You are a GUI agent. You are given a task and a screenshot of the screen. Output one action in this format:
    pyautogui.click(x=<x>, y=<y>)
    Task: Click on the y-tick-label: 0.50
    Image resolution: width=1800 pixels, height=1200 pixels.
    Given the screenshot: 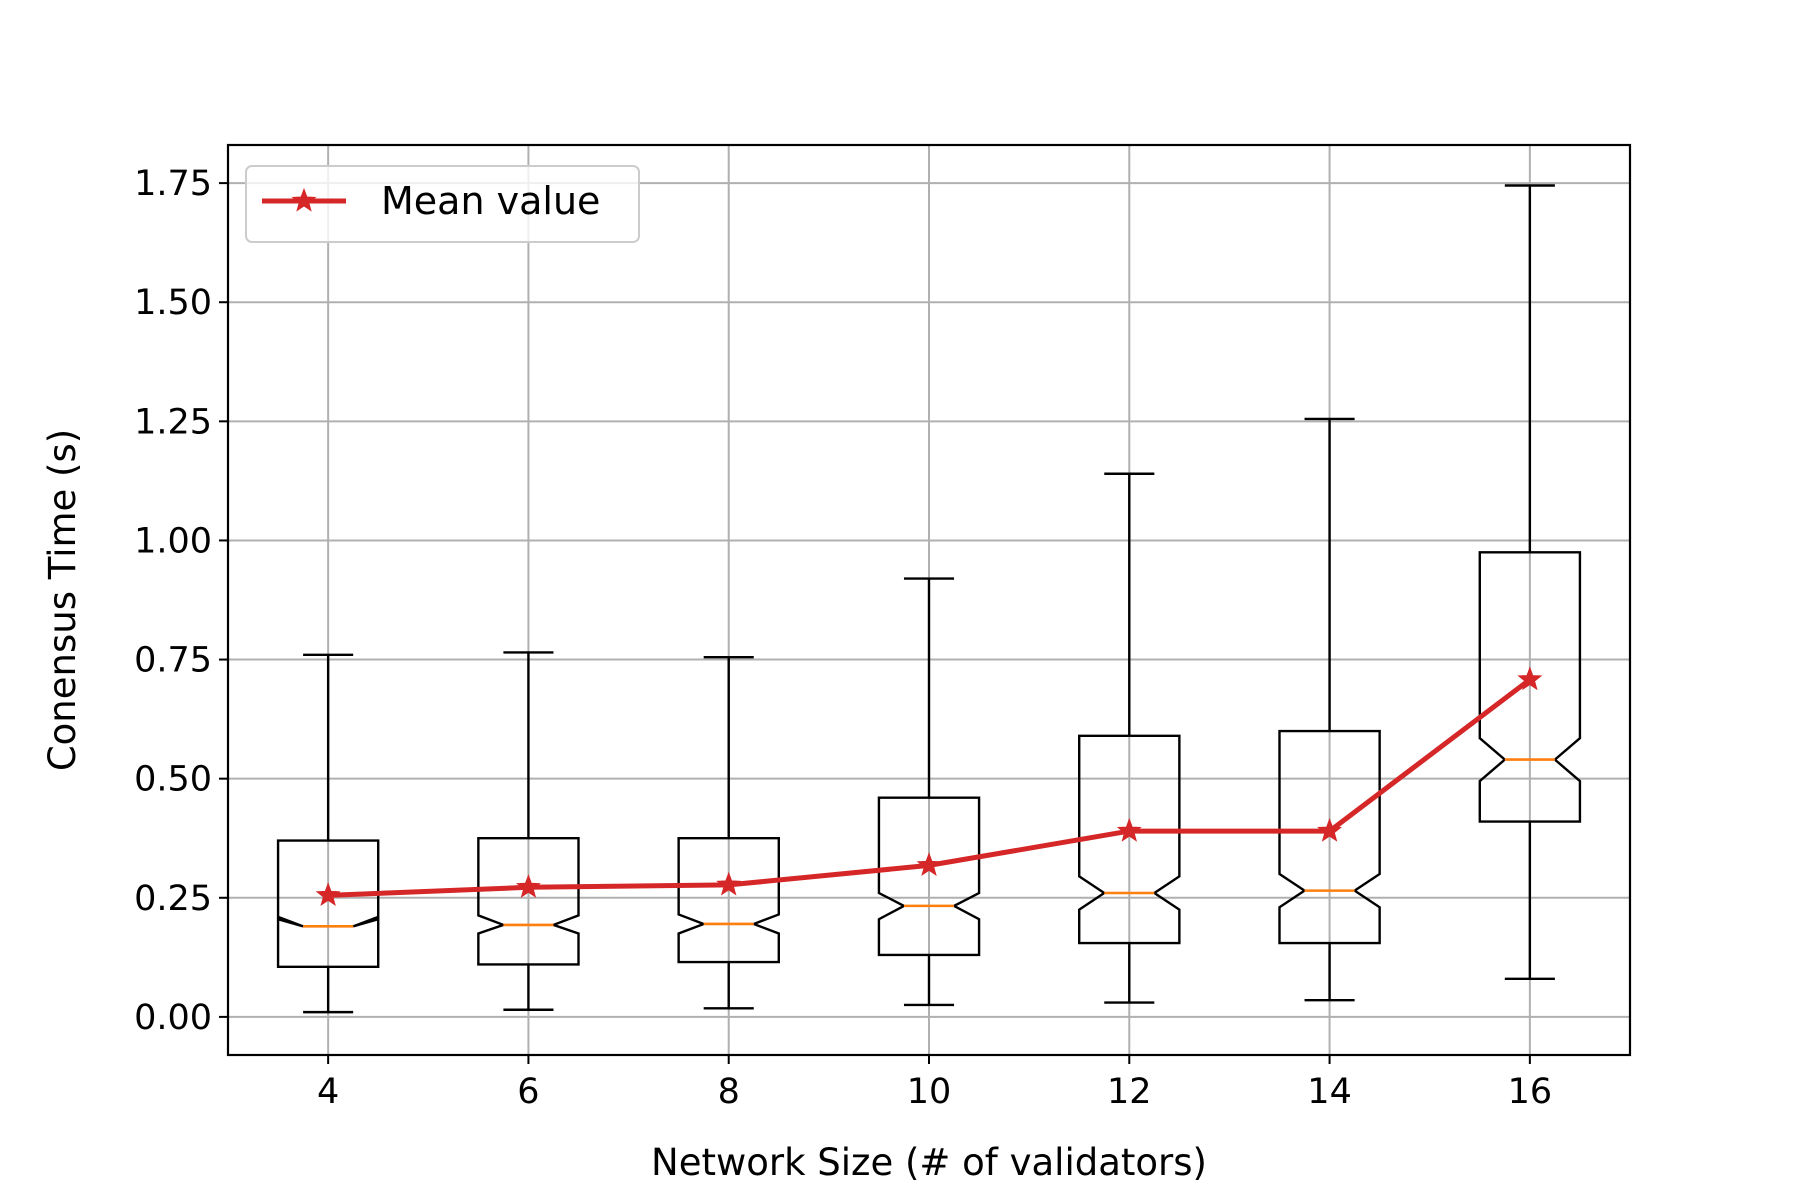 What is the action you would take?
    pyautogui.click(x=173, y=780)
    